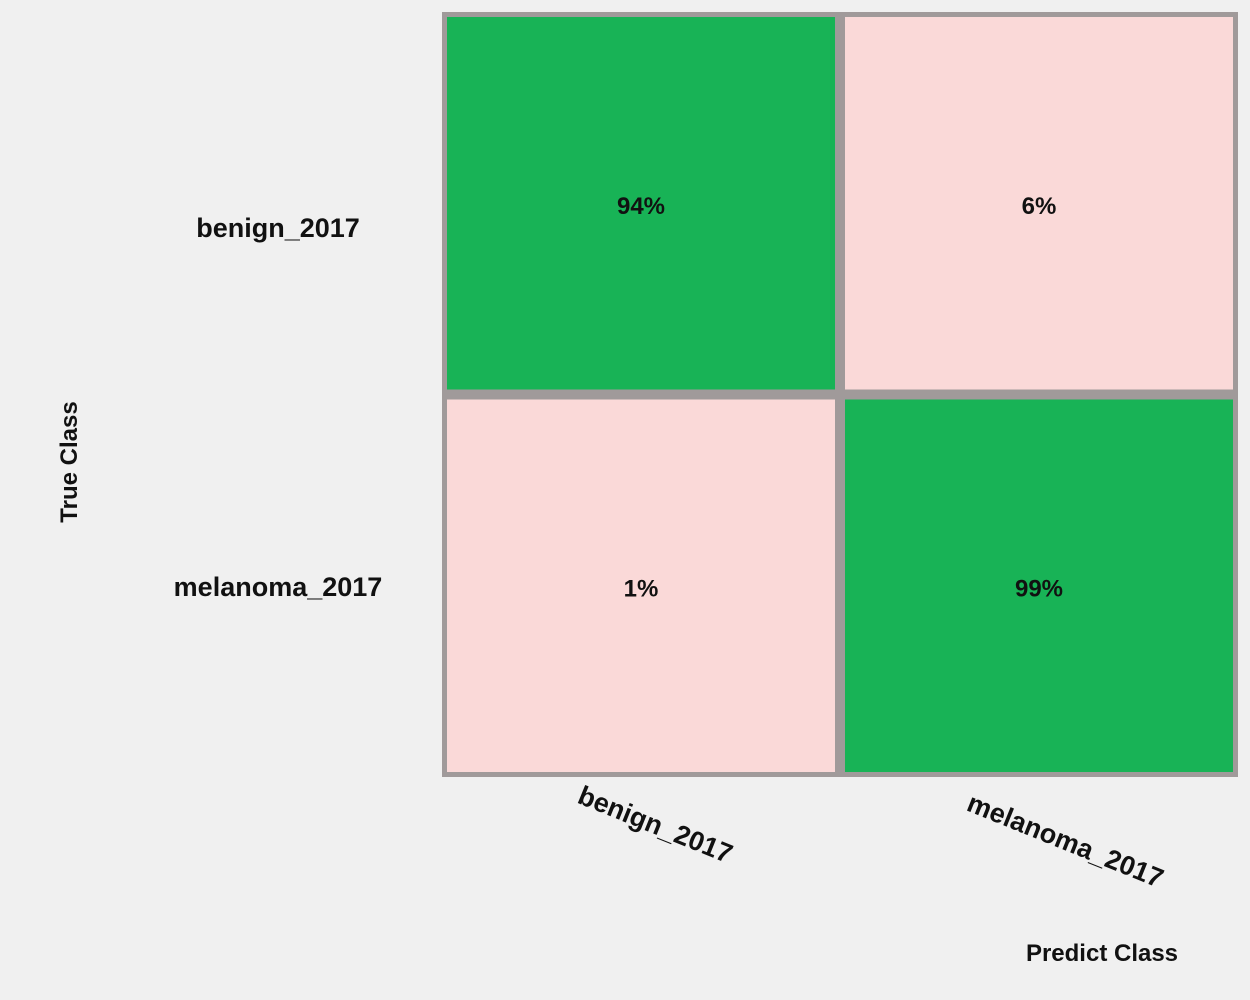  What do you see at coordinates (871, 837) in the screenshot?
I see `x-tick-labels: benign_2017 melanoma_2017` at bounding box center [871, 837].